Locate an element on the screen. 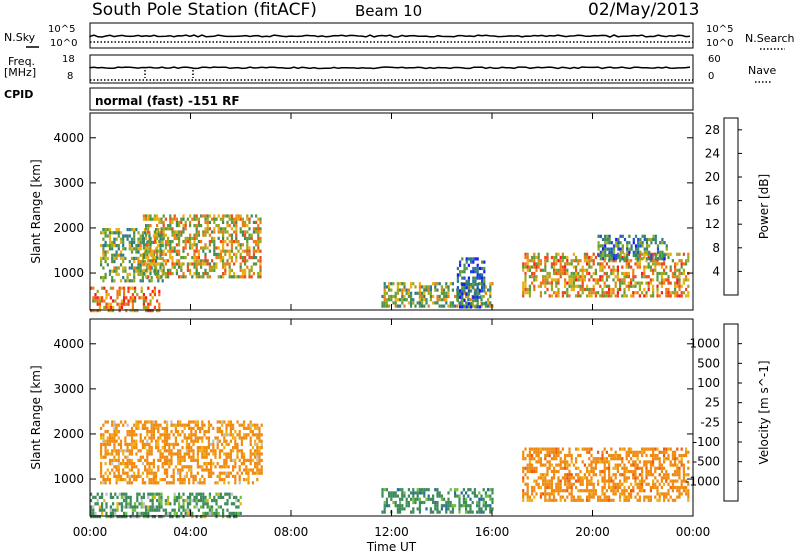 The height and width of the screenshot is (554, 800). station-title: South Pole Station (fitACF) is located at coordinates (204, 10).